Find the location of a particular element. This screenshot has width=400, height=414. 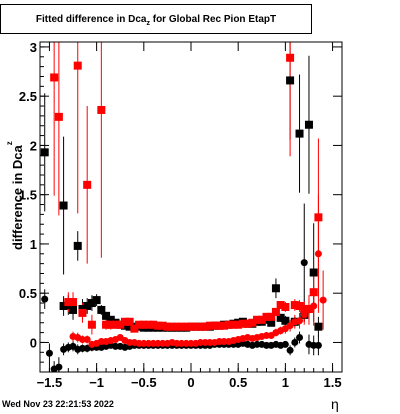

x-axis-label: η is located at coordinates (335, 404).